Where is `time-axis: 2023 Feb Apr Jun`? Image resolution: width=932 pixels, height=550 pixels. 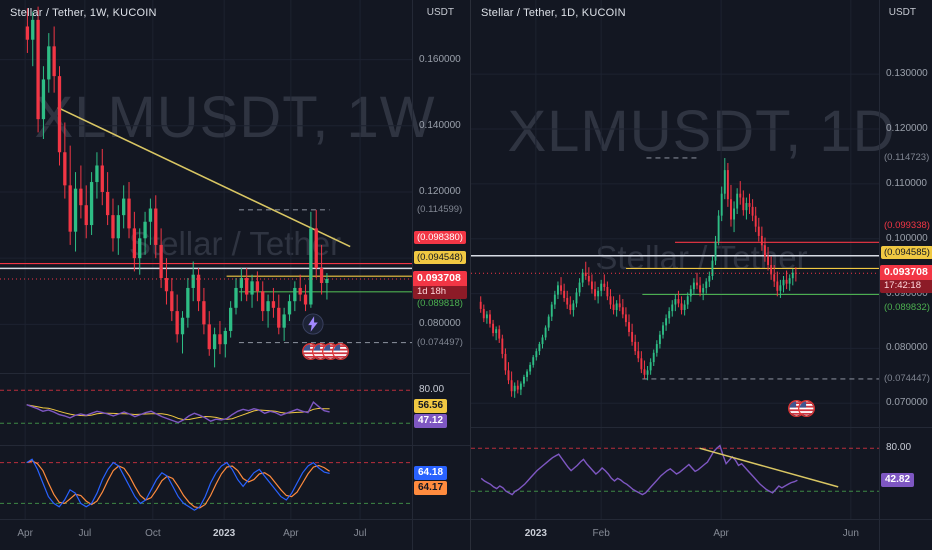 time-axis: 2023 Feb Apr Jun is located at coordinates (701, 535).